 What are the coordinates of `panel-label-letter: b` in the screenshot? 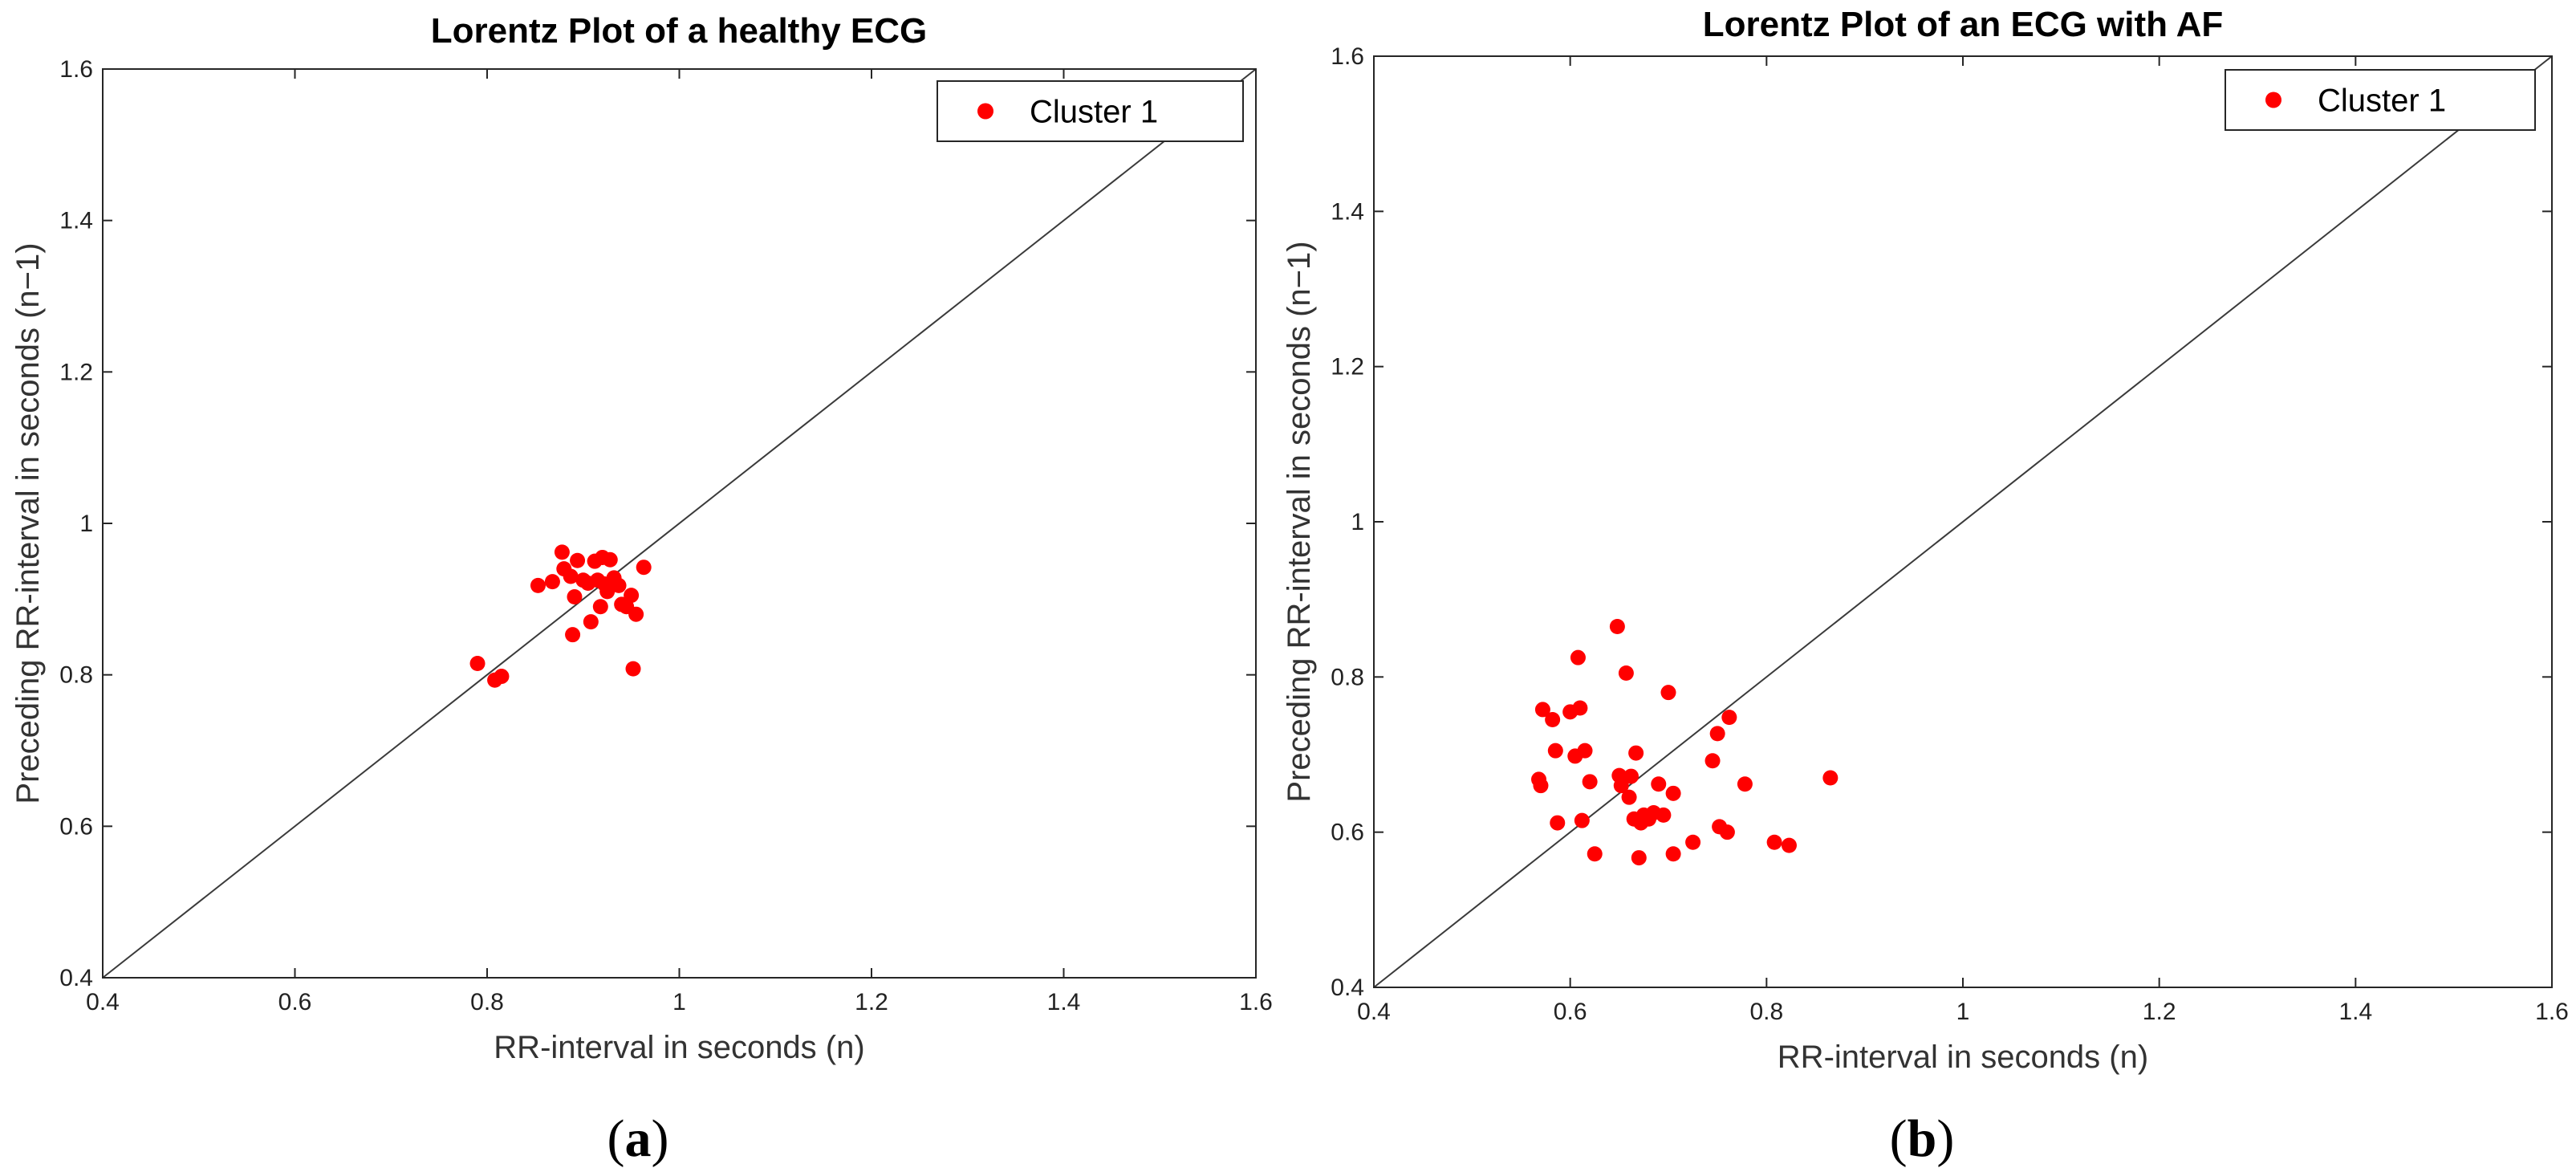 It's located at (1923, 1139).